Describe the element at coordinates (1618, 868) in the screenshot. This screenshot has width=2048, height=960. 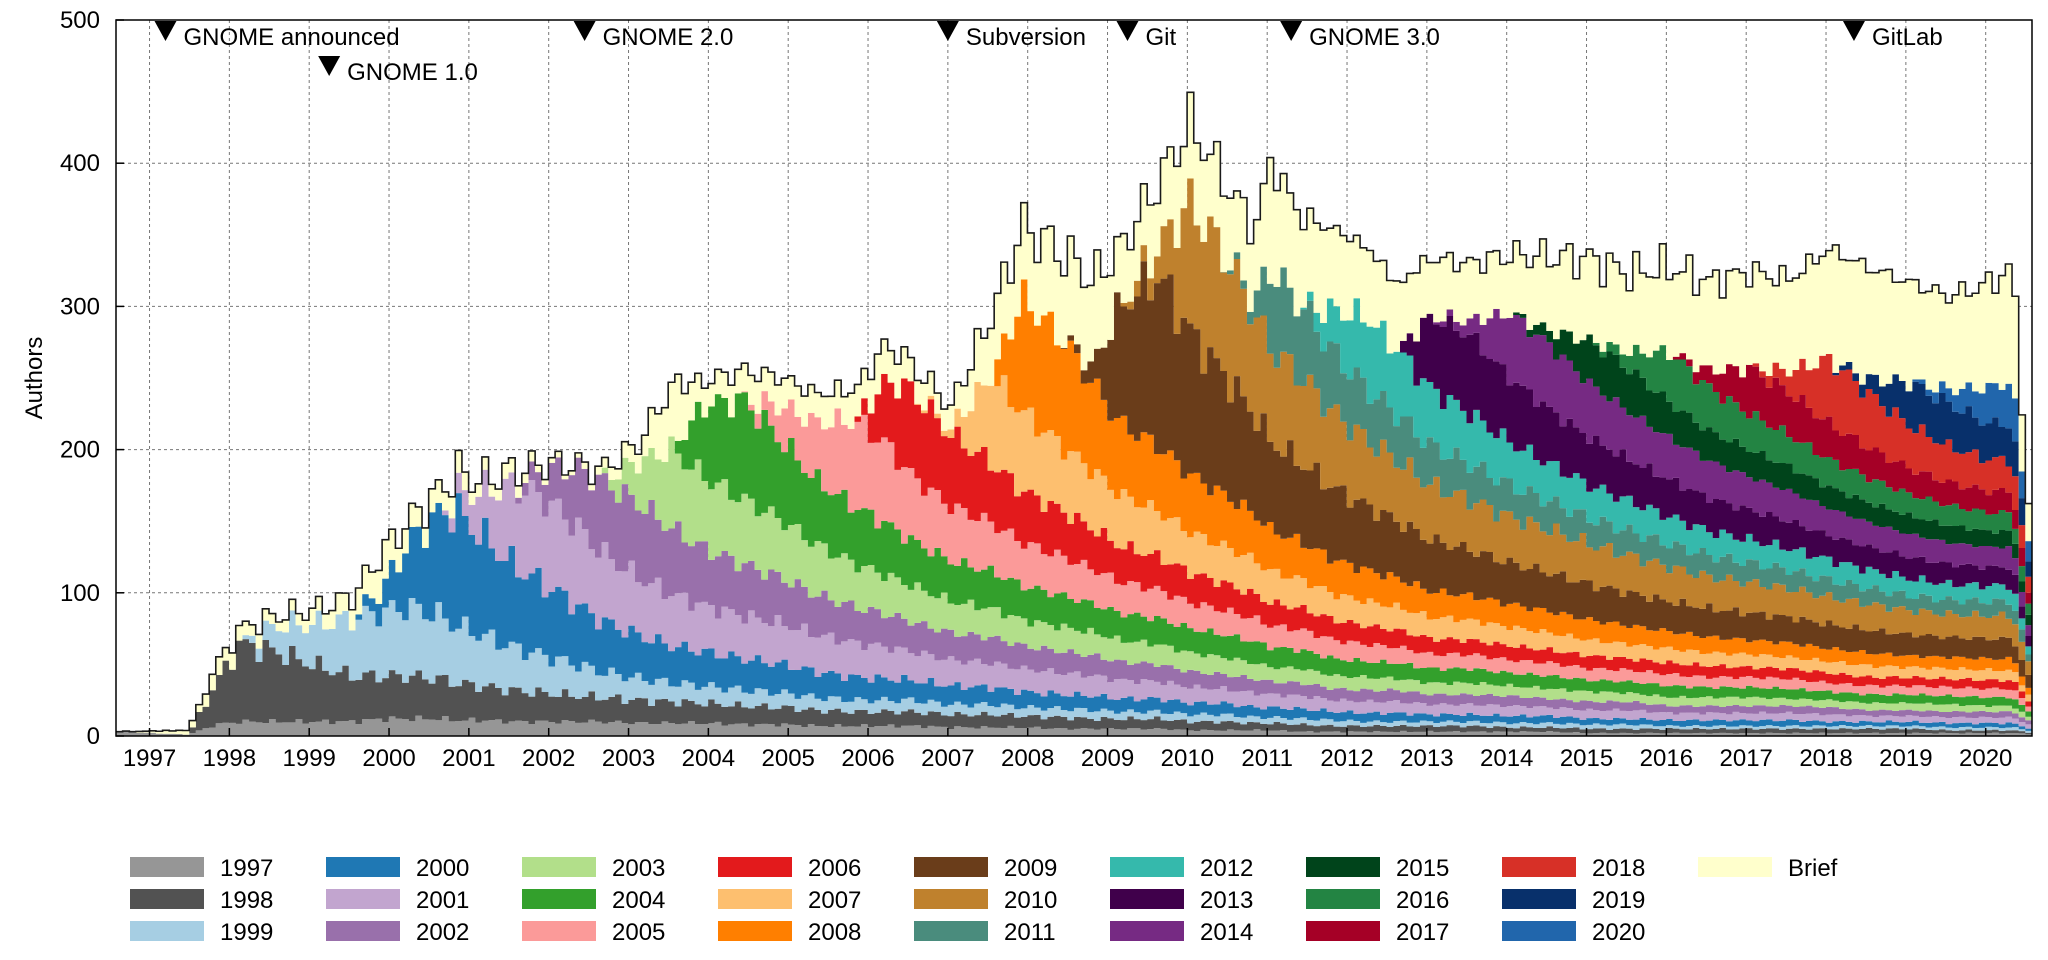
I see `legend-label-2018: 2018` at that location.